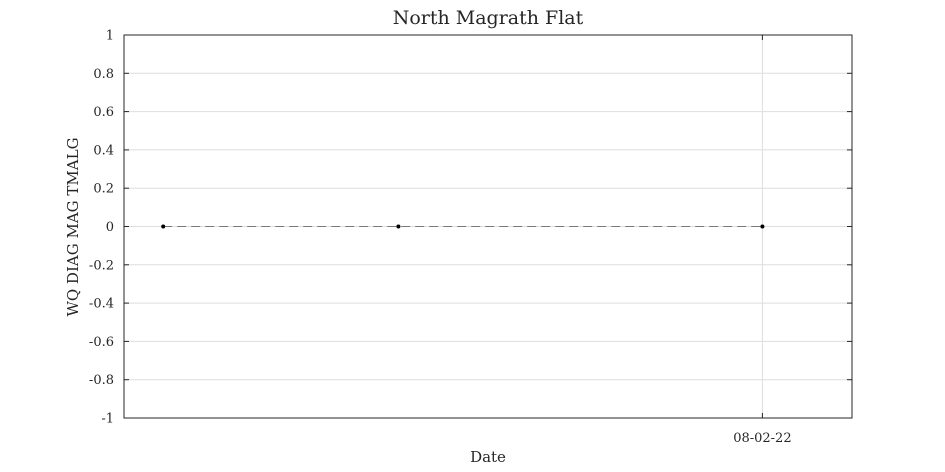  What do you see at coordinates (110, 36) in the screenshot?
I see `y-tick-label: 1` at bounding box center [110, 36].